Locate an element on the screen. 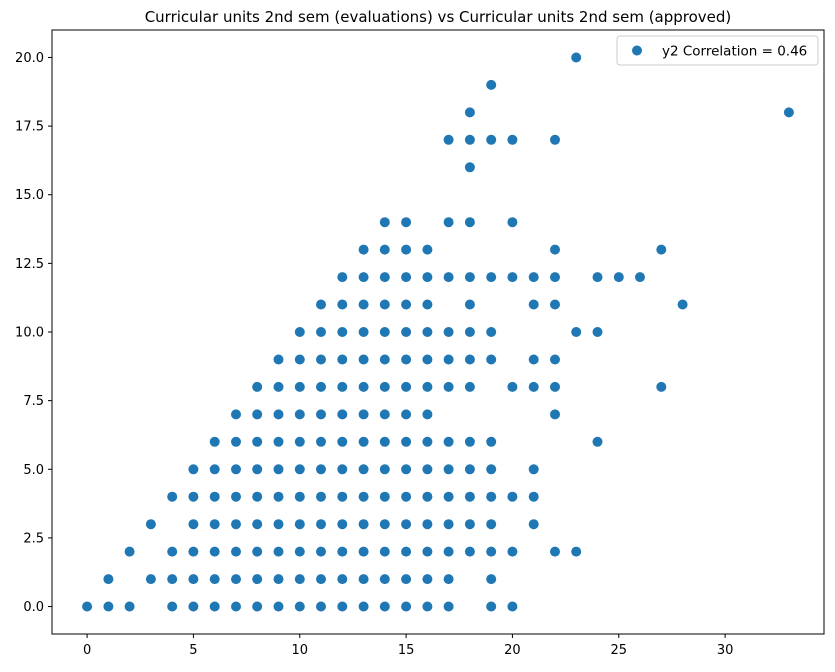  x-tick-label: 15 is located at coordinates (406, 650).